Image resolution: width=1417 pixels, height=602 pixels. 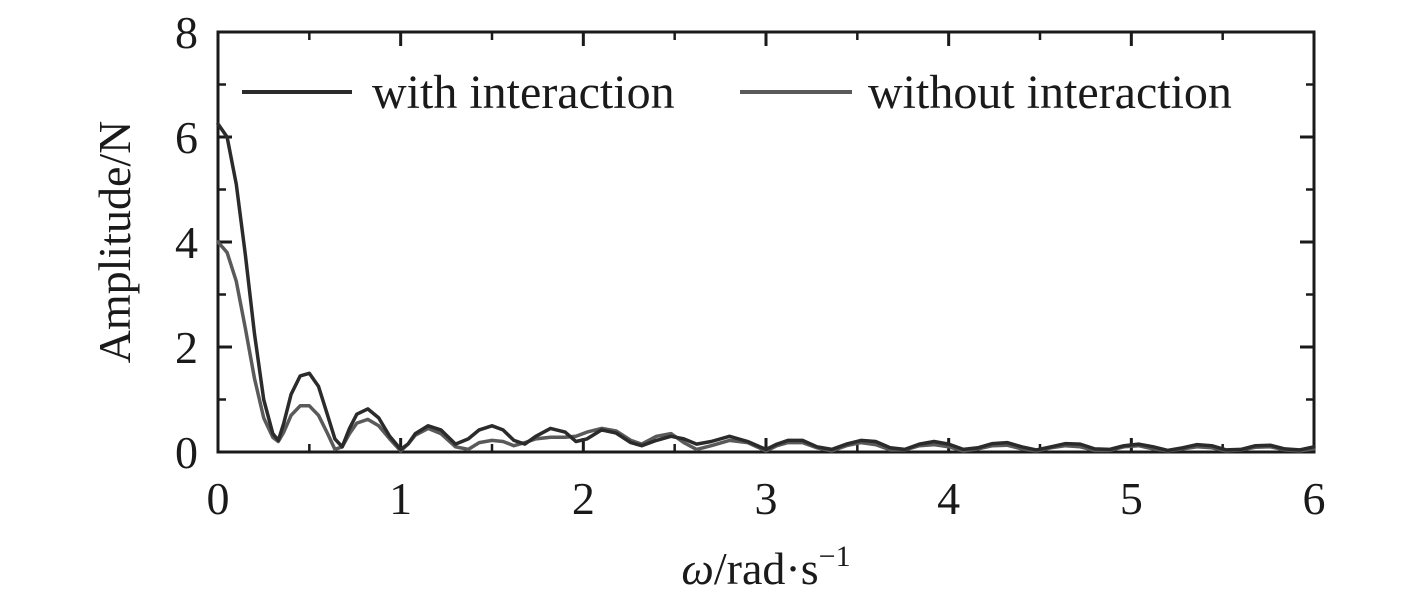 I want to click on y-tick-label: 0, so click(x=186, y=452).